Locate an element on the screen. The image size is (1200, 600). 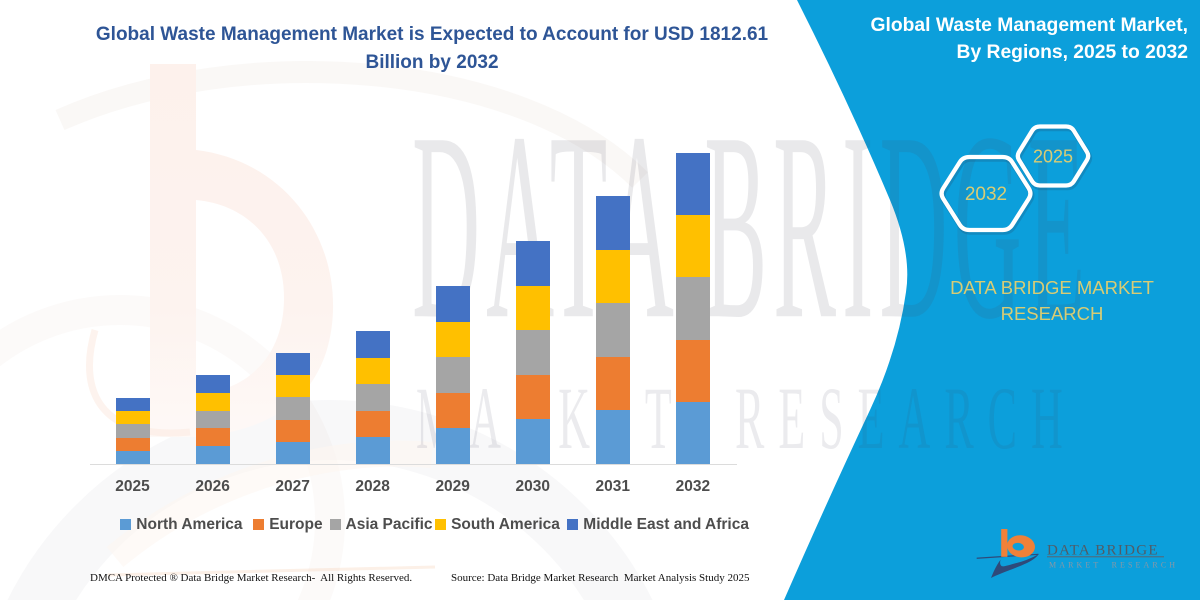
svg-text: MARKET RESEARCH is located at coordinates (1113, 565).